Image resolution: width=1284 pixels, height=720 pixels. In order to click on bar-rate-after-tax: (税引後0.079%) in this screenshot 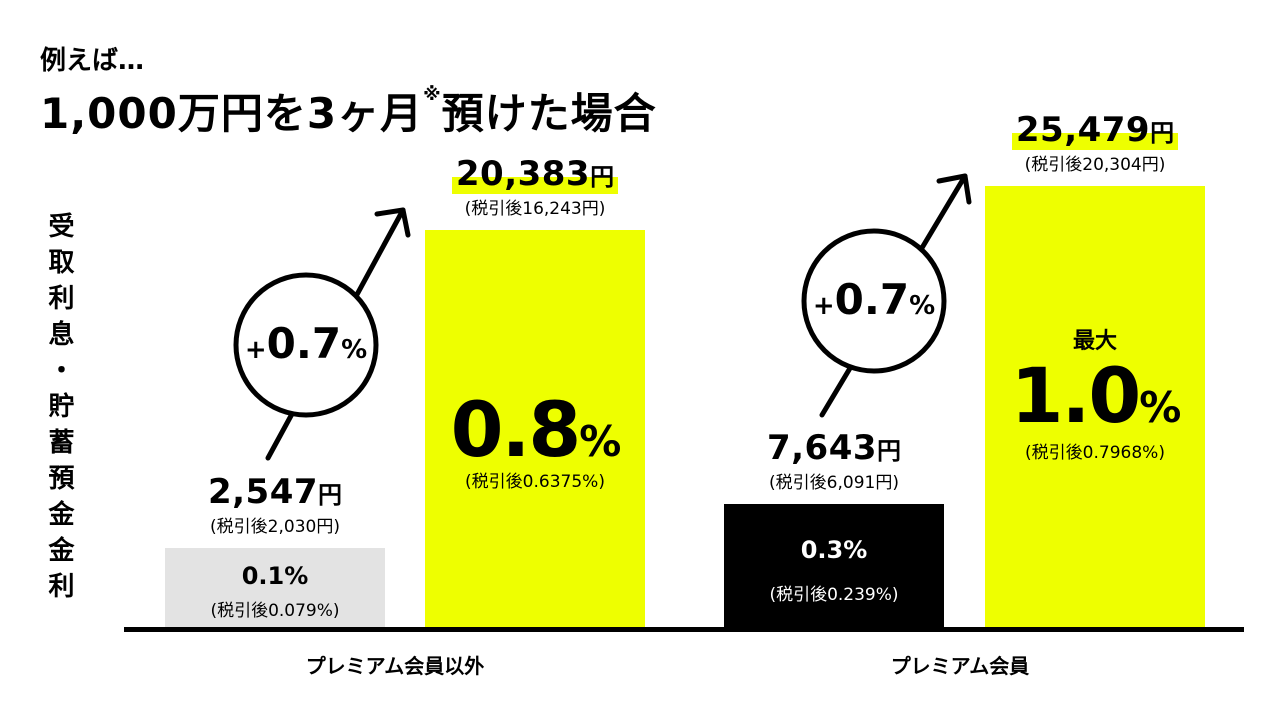, I will do `click(275, 611)`.